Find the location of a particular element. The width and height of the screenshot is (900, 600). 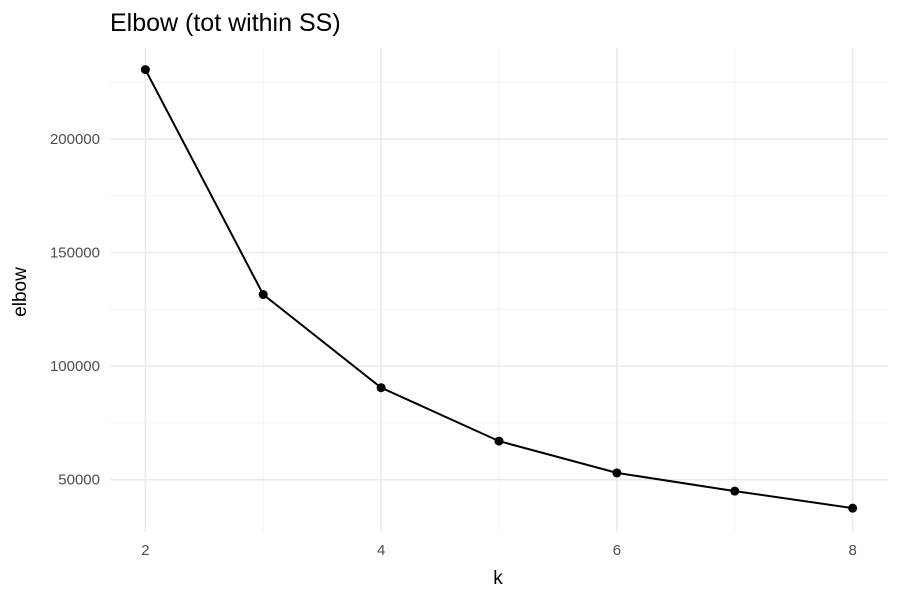

x-tick-label: 8 is located at coordinates (852, 550).